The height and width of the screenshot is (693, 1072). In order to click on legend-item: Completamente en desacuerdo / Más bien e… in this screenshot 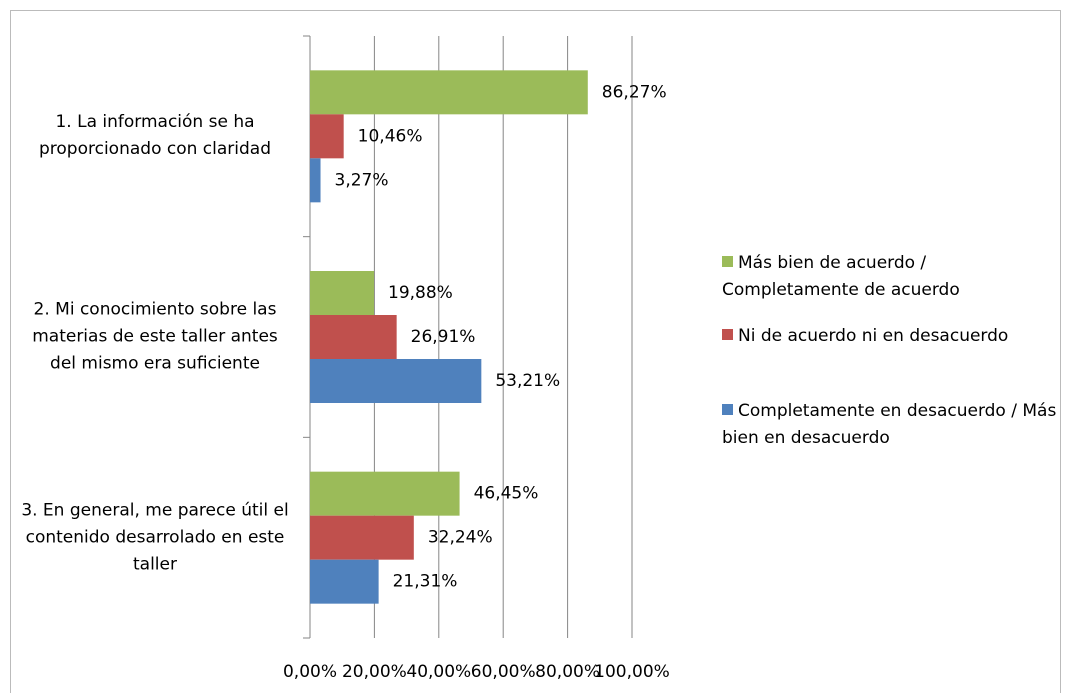, I will do `click(892, 425)`.